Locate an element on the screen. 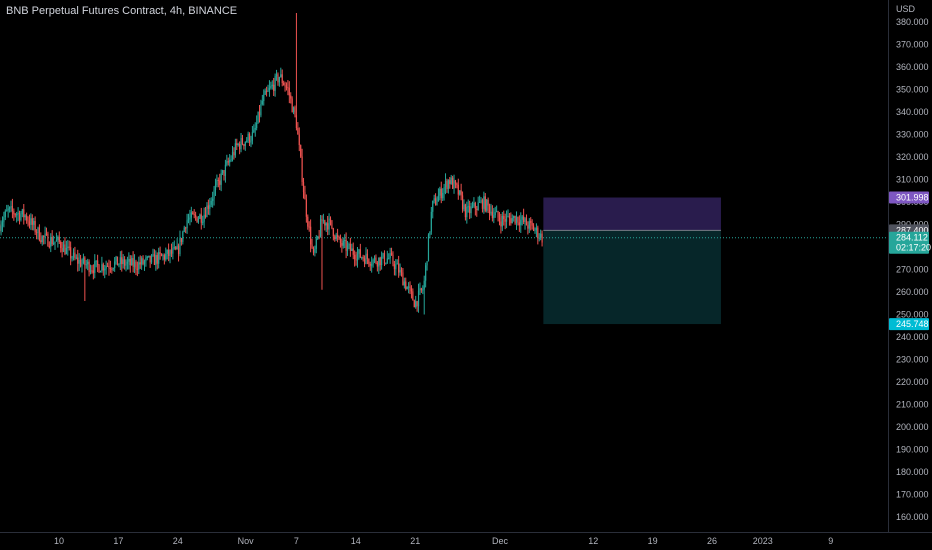  time-tick-label: Dec is located at coordinates (500, 541).